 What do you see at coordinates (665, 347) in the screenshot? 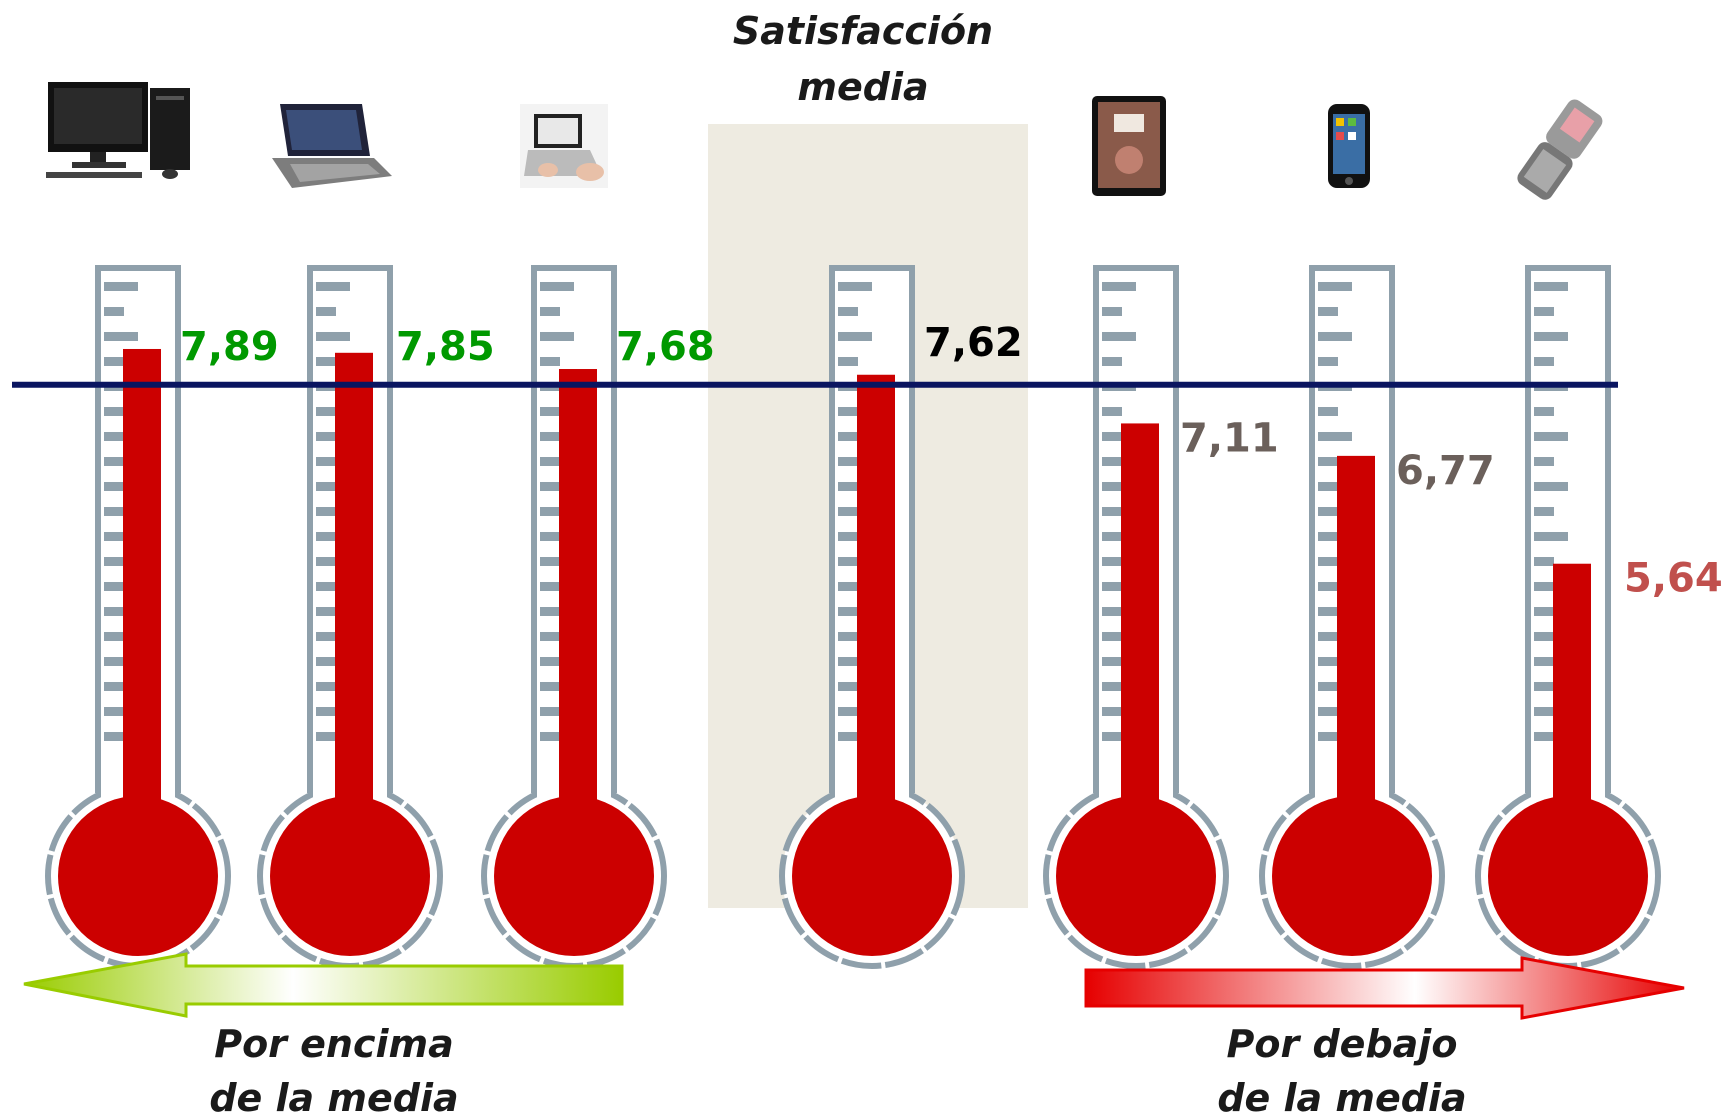
I see `value-label: 7,68` at bounding box center [665, 347].